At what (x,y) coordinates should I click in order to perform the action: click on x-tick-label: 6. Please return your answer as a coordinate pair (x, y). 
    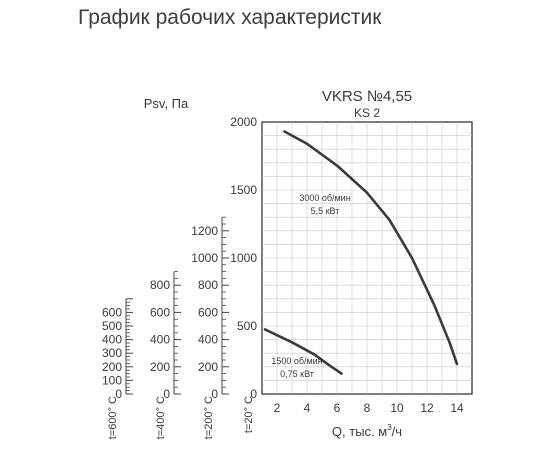
    Looking at the image, I should click on (337, 408).